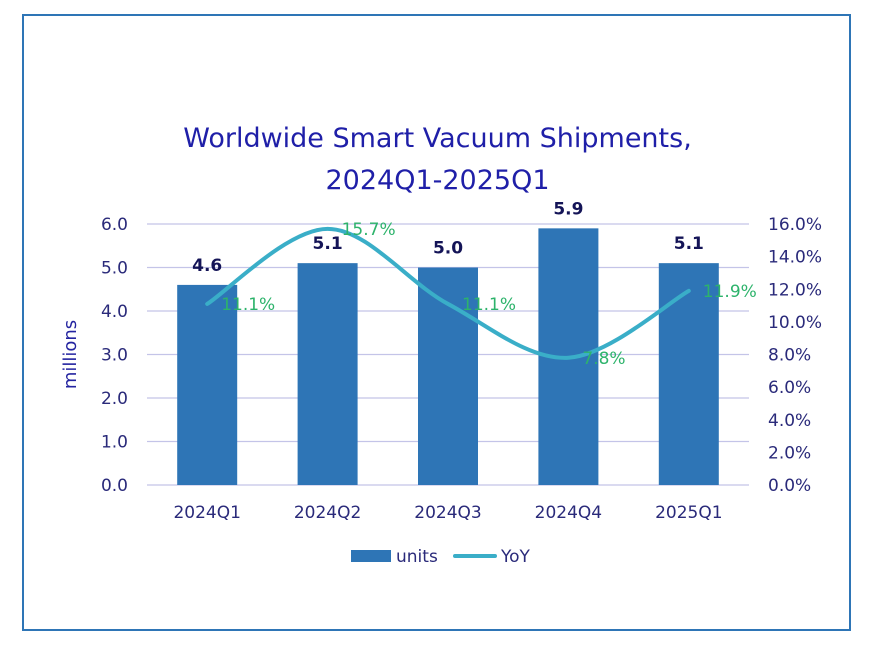  I want to click on y2-tick-label: 12.0%, so click(795, 290).